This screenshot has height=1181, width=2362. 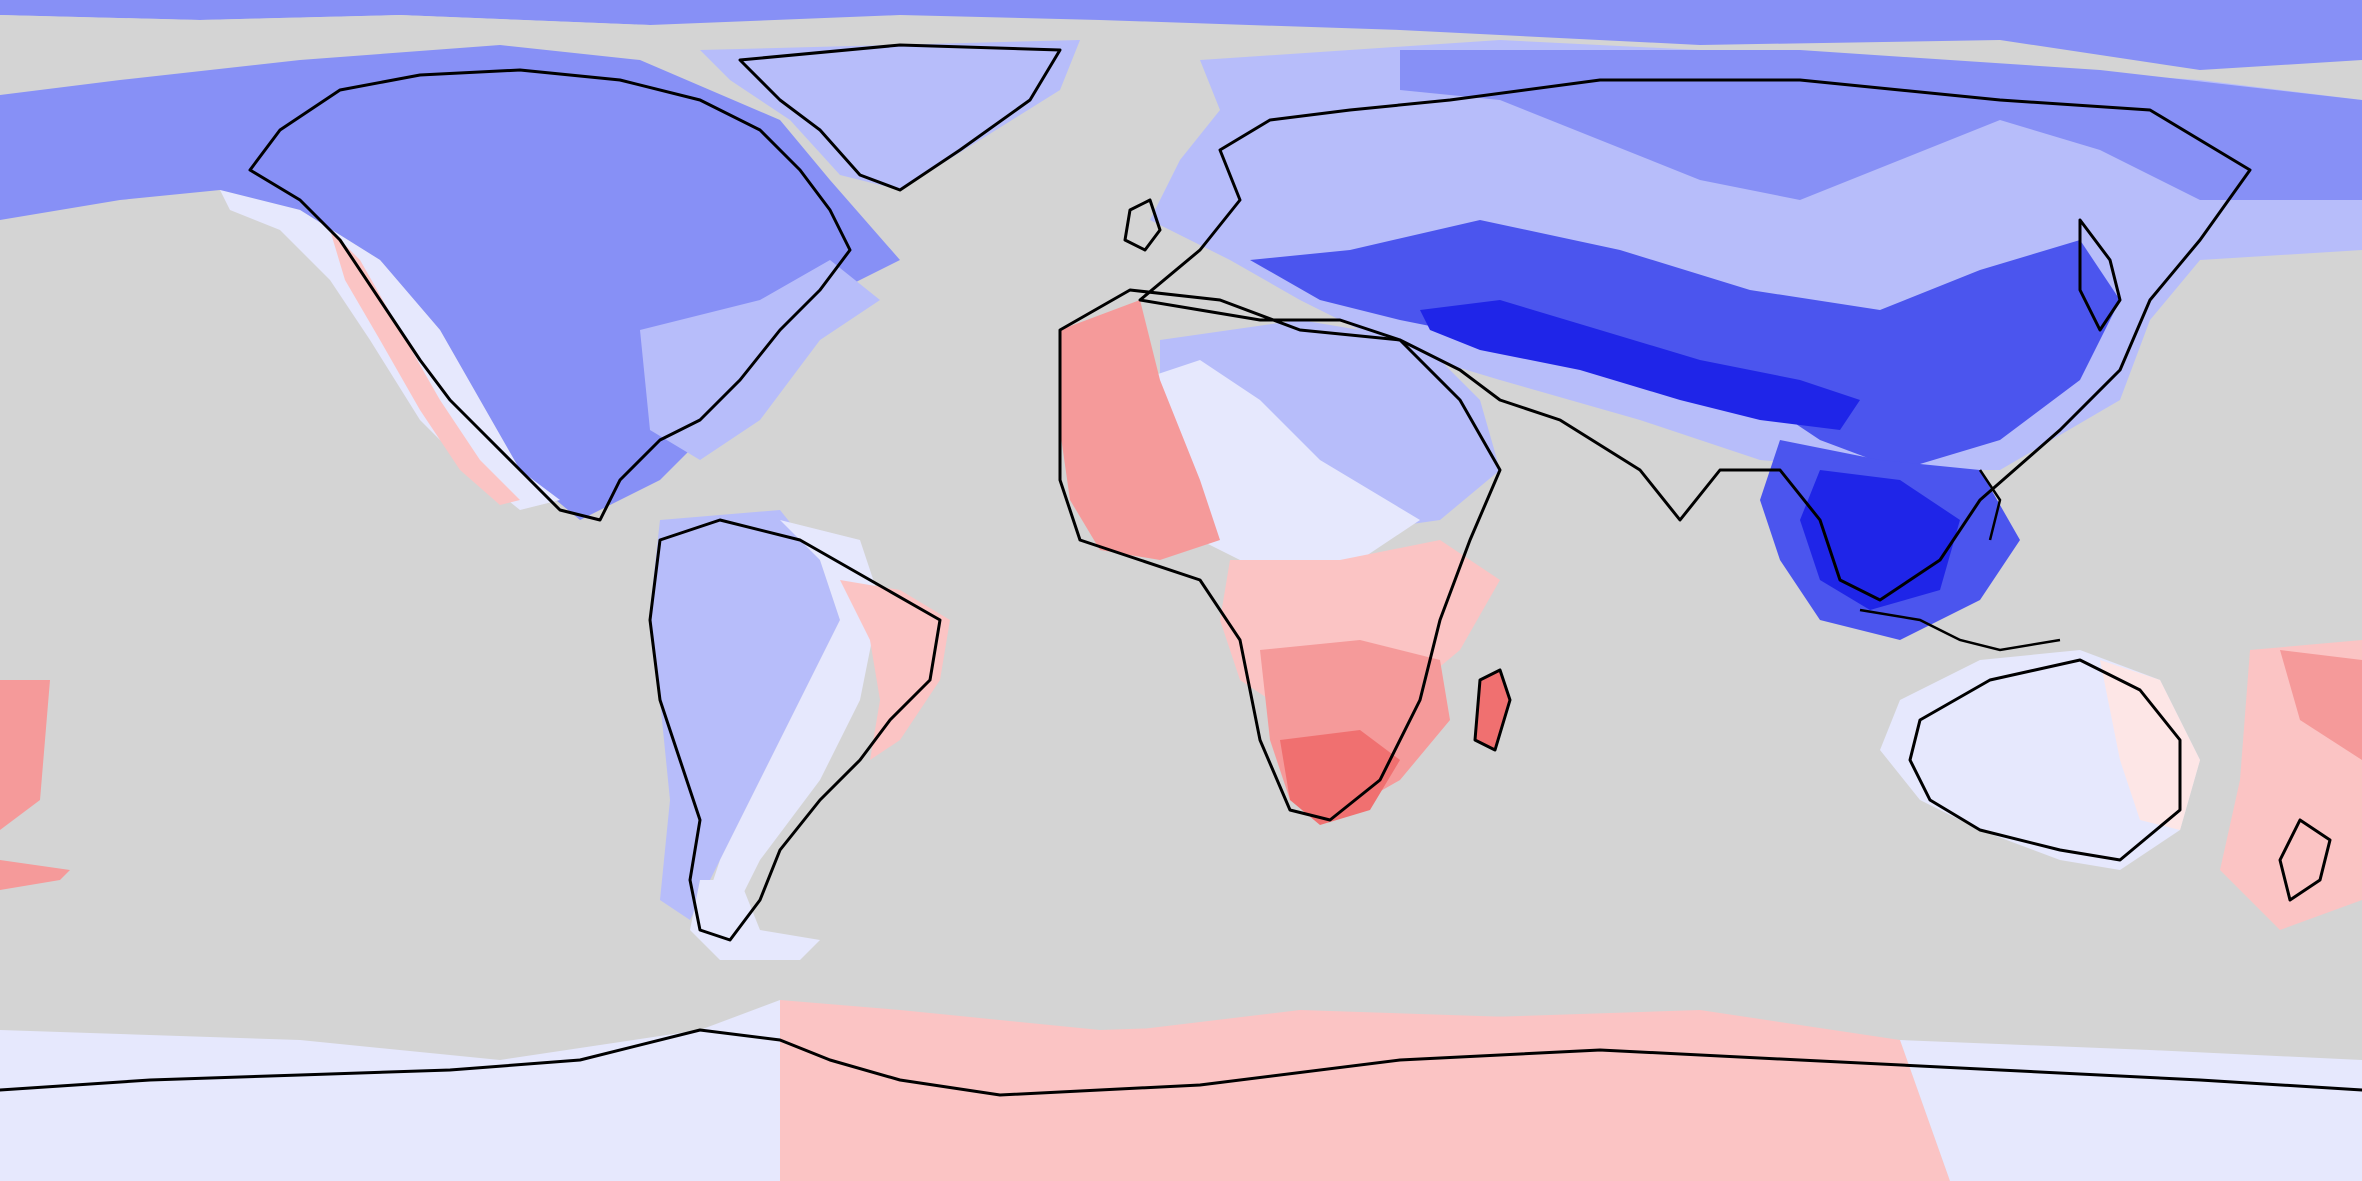 I want to click on coastline-antarctica, so click(x=1181, y=1062).